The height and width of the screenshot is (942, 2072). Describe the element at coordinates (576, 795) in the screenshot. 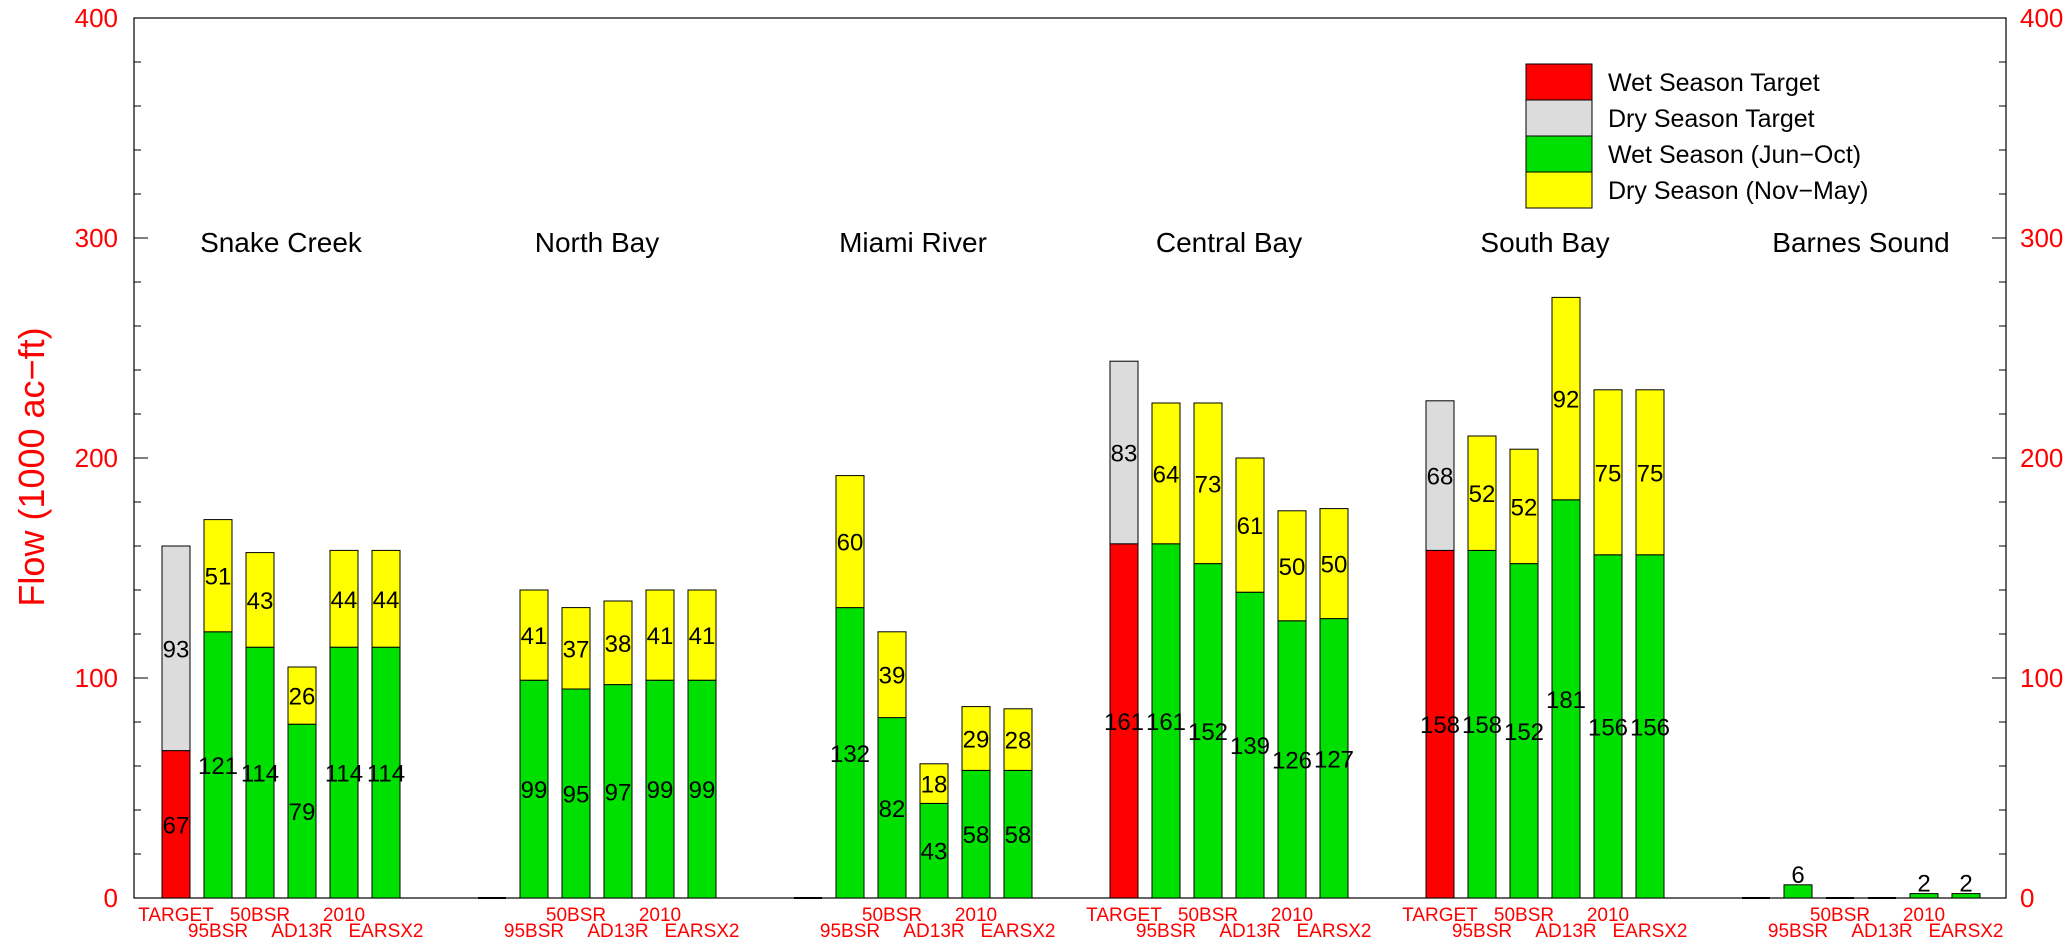

I see `value-label-wet: 95` at that location.